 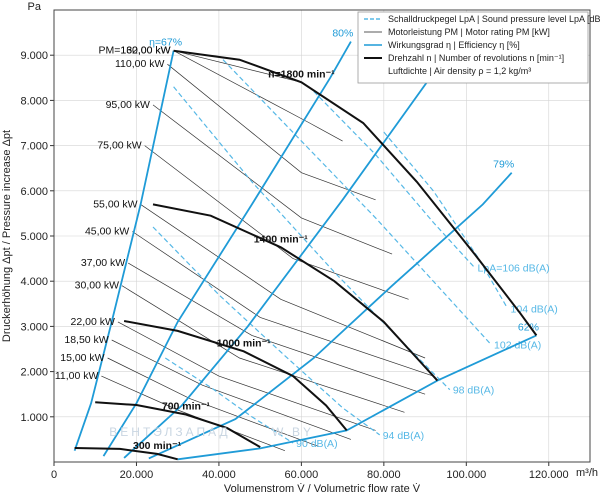 What do you see at coordinates (115, 204) in the screenshot?
I see `power-label: 55,00 kW` at bounding box center [115, 204].